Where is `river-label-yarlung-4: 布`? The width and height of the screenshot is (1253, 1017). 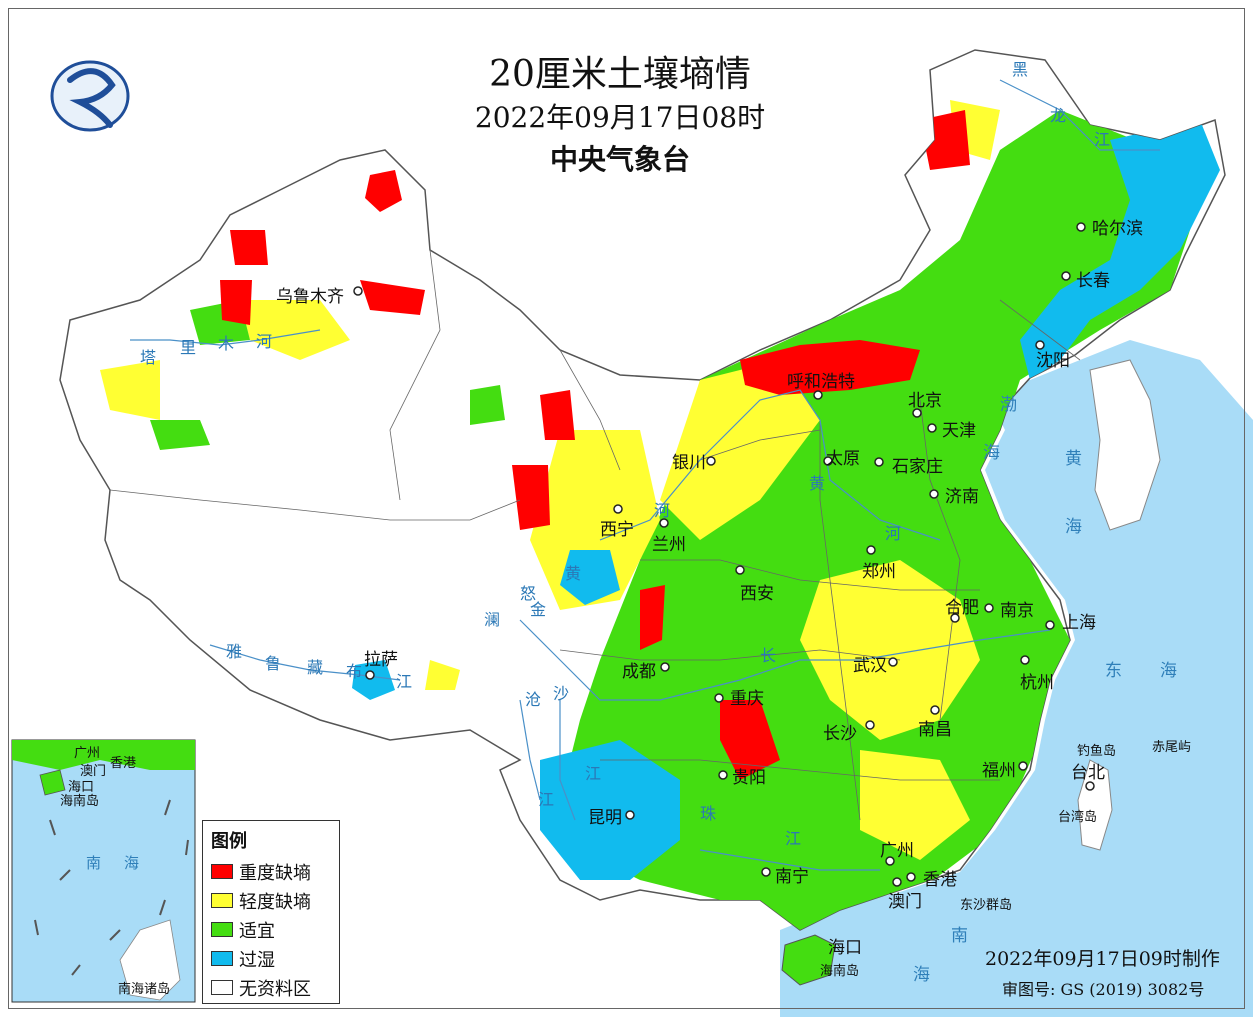
river-label-yarlung-4: 布 is located at coordinates (354, 671).